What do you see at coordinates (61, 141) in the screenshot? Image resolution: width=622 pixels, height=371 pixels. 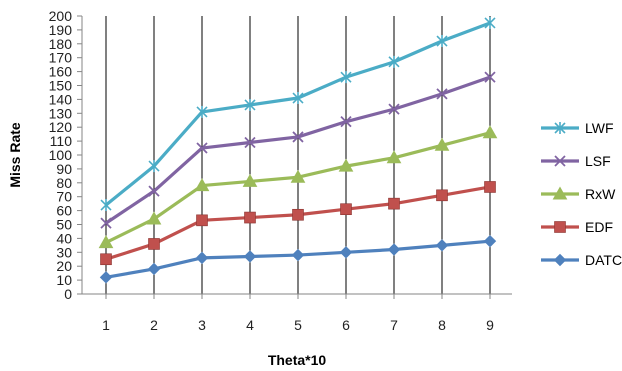 I see `y-tick-label: 110` at bounding box center [61, 141].